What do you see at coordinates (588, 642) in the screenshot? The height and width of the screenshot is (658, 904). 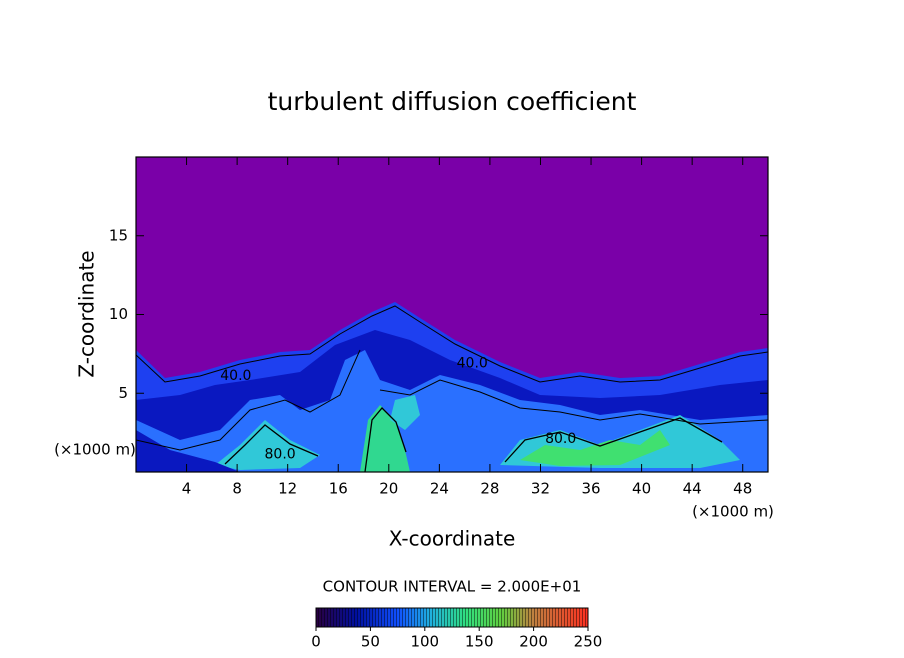 I see `colorbar-tick-label: 250` at bounding box center [588, 642].